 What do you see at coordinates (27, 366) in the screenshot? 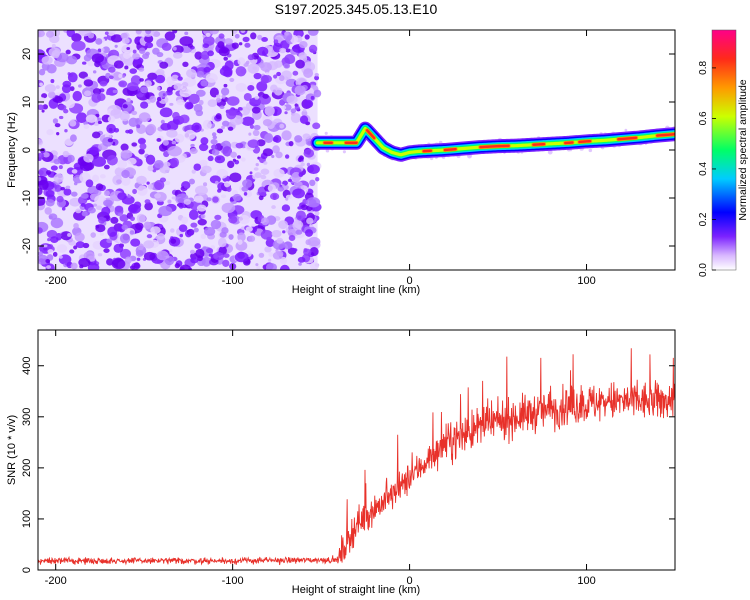
I see `snr-y-tick-label: 400` at bounding box center [27, 366].